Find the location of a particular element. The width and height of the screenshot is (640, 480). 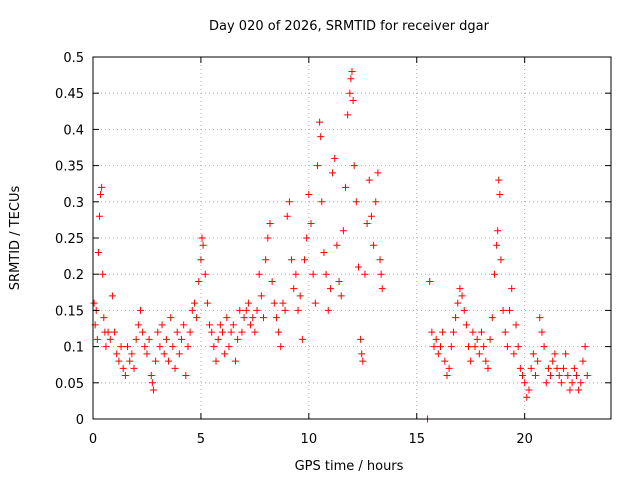

x-tick-label: 0 is located at coordinates (93, 439).